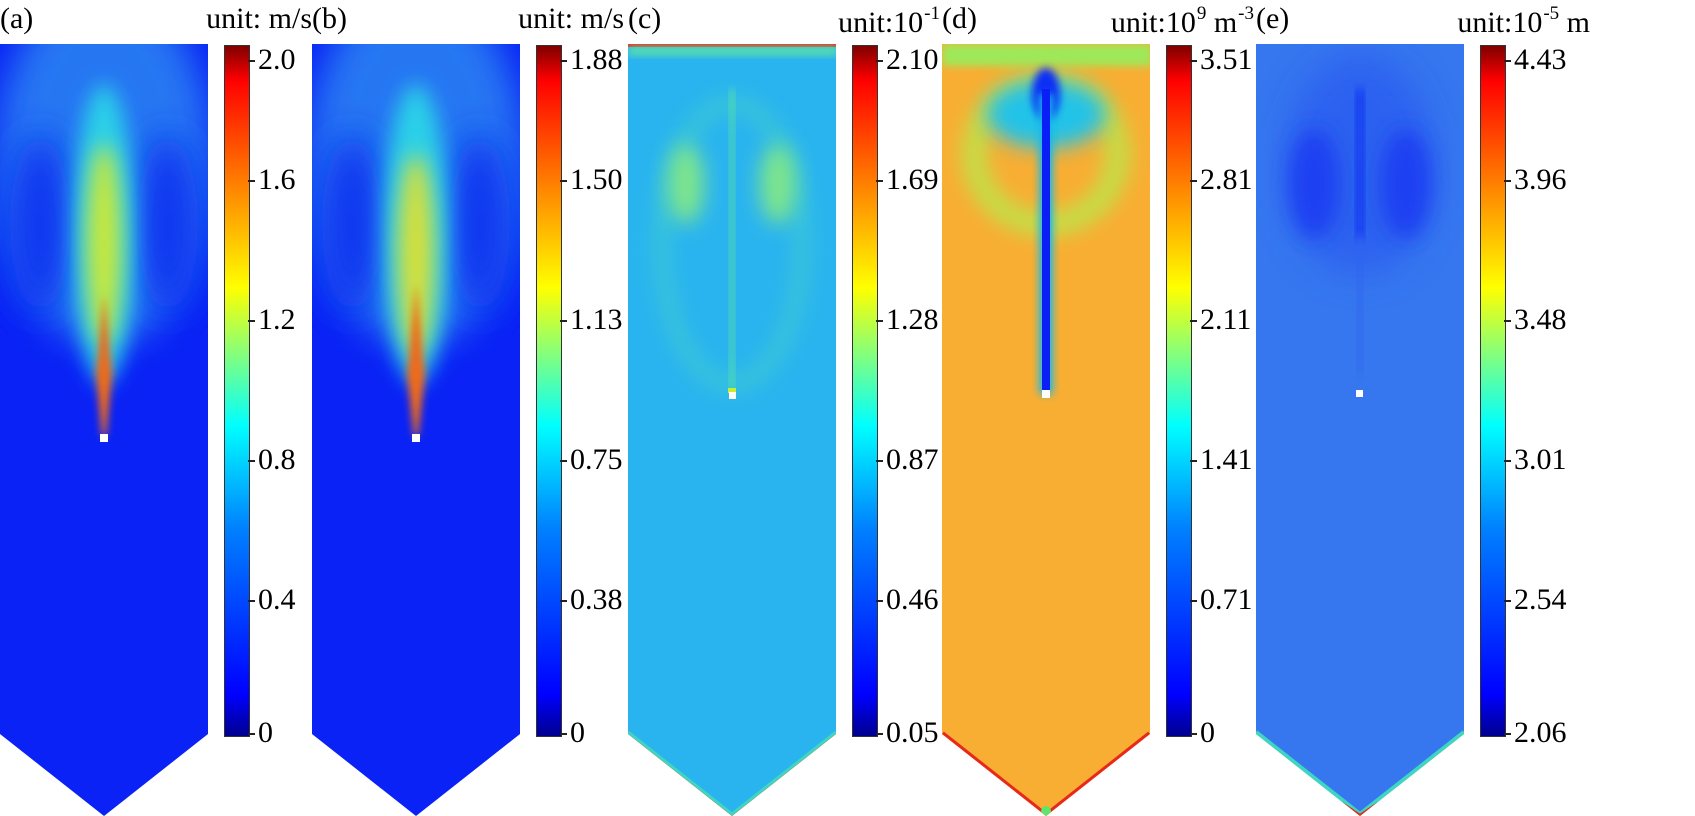  I want to click on colorbar-tick: 1.6, so click(277, 179).